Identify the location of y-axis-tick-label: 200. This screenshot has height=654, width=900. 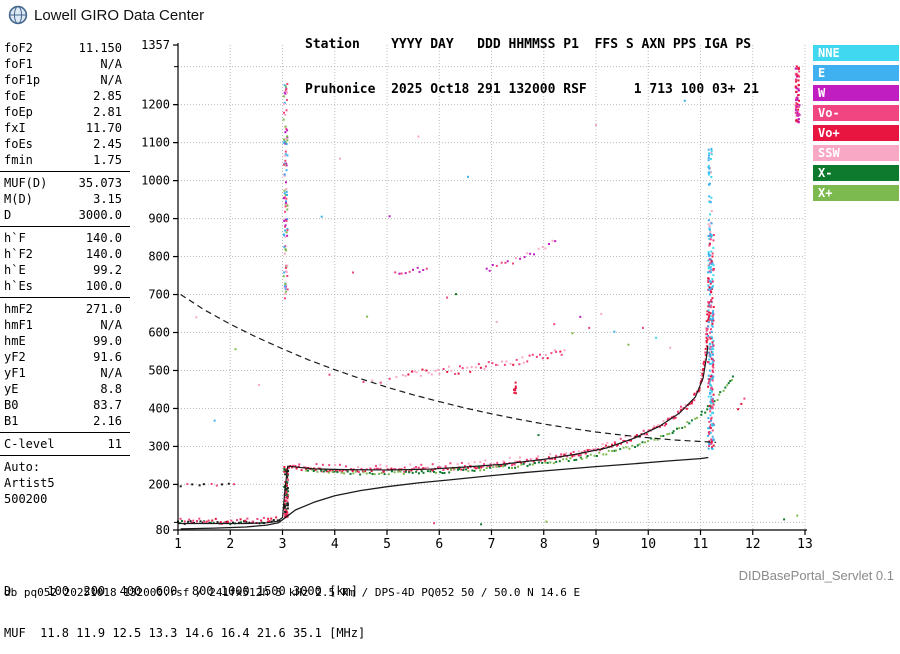
(159, 484).